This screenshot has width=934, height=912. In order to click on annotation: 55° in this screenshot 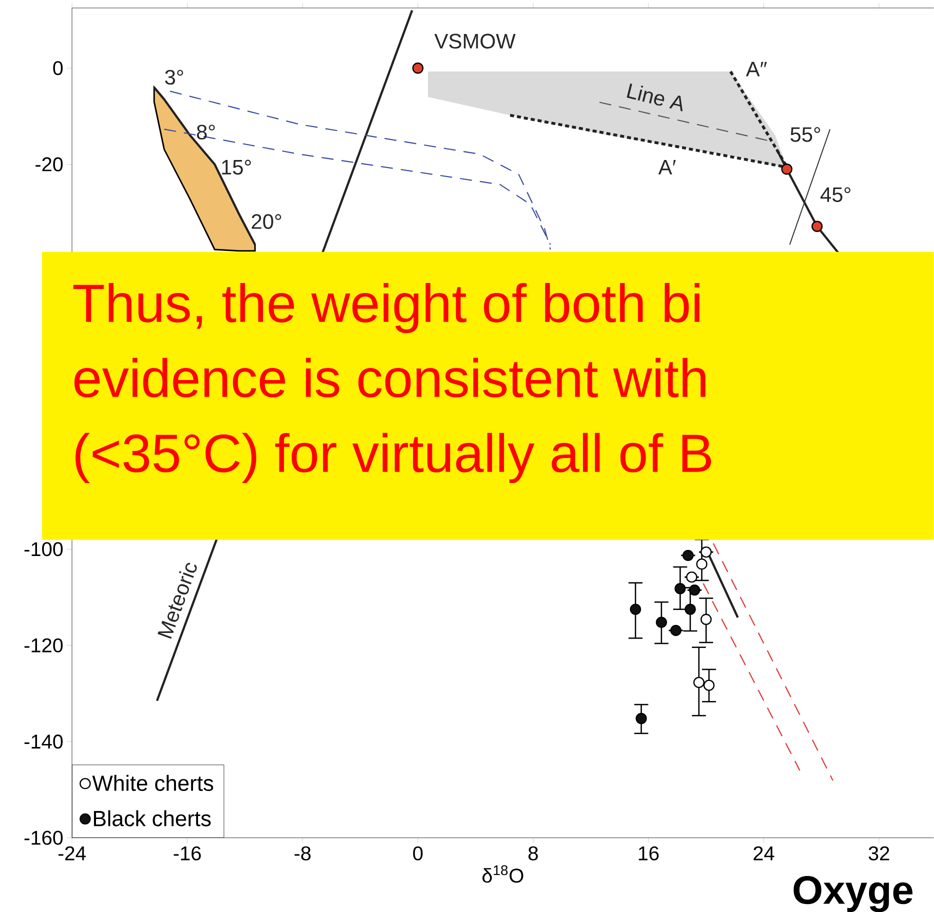, I will do `click(805, 134)`.